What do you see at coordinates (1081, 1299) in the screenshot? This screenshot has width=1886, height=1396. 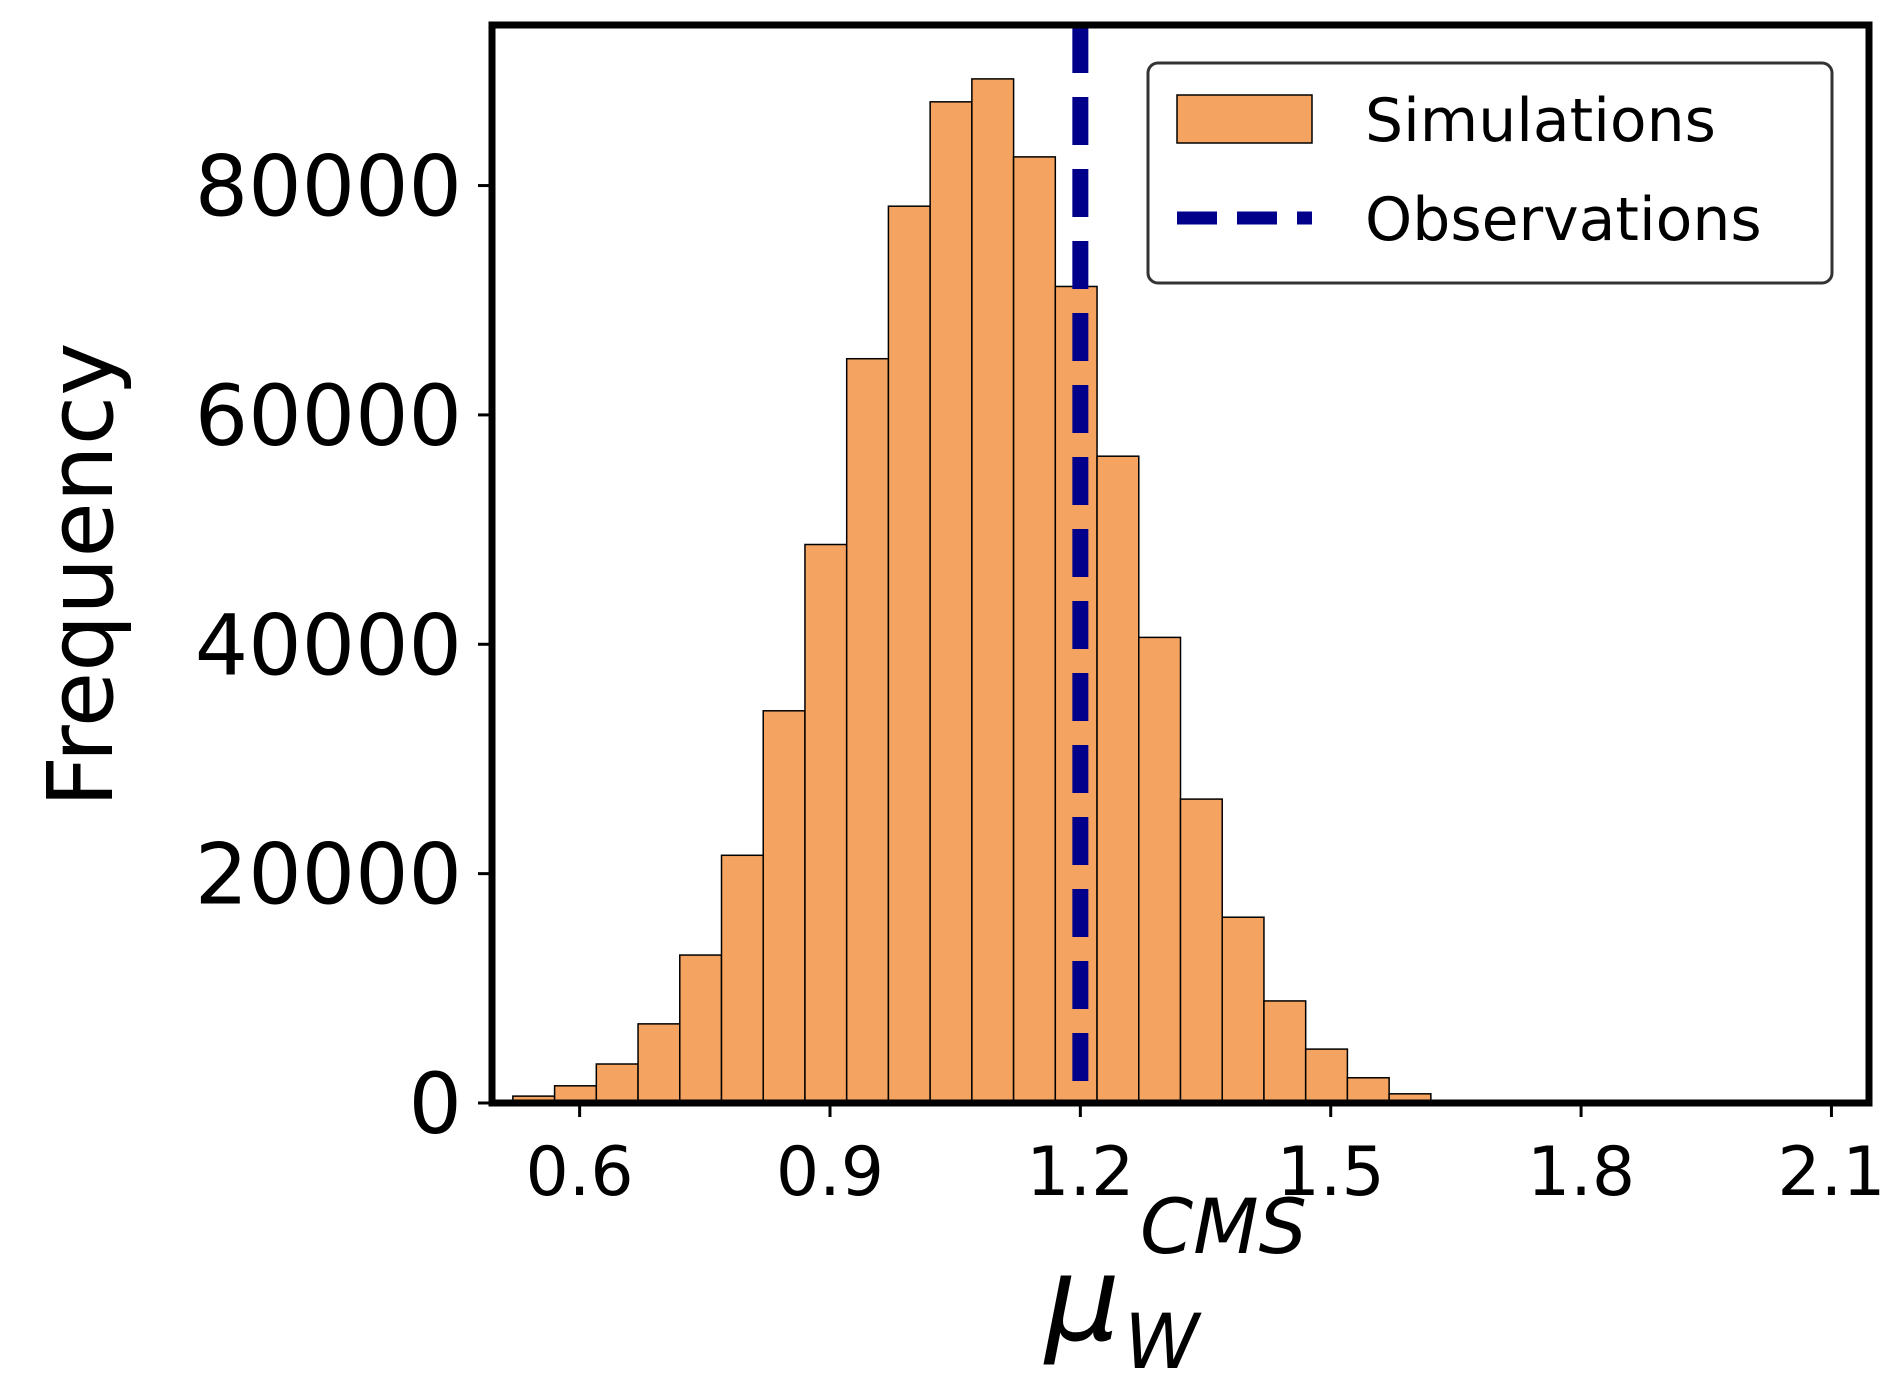 I see `x-axis-label-base: μ` at bounding box center [1081, 1299].